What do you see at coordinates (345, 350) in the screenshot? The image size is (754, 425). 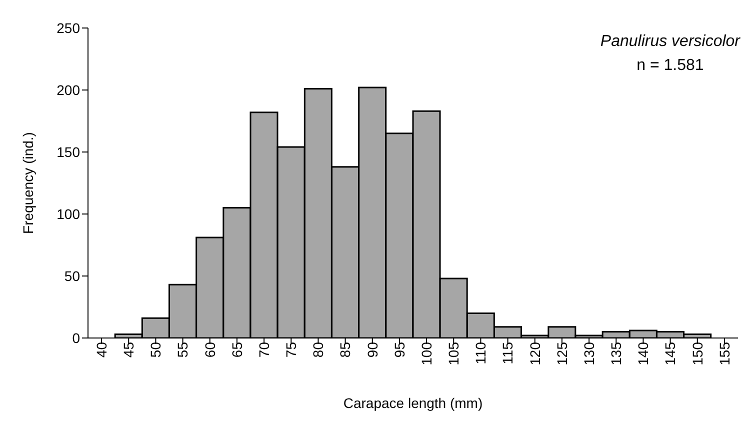 I see `x-tick-label: 85` at bounding box center [345, 350].